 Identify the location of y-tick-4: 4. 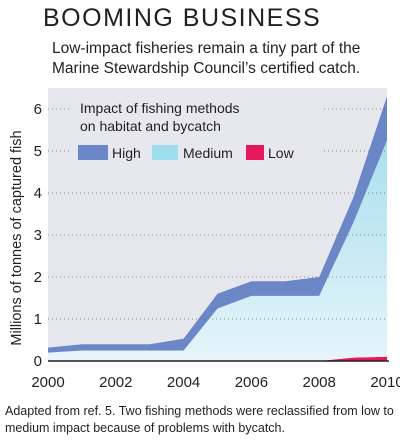
(38, 193).